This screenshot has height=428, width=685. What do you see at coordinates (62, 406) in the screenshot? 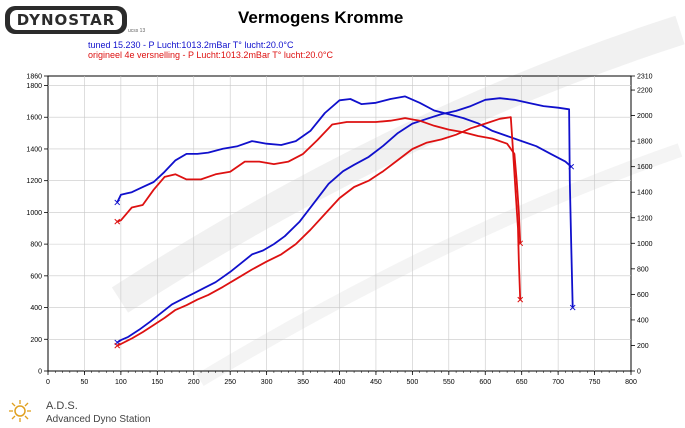
I see `station-abbr: A.D.S.` at bounding box center [62, 406].